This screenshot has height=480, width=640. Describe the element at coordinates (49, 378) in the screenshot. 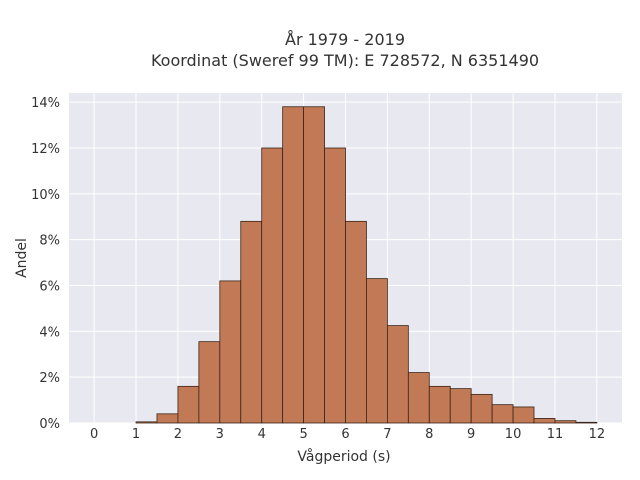

I see `y-tick-label-1: 2%` at that location.